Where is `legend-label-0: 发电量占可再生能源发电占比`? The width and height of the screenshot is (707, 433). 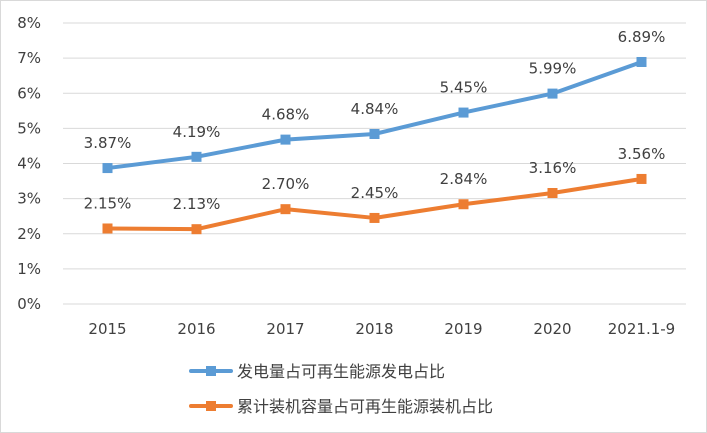
legend-label-0: 发电量占可再生能源发电占比 is located at coordinates (341, 371).